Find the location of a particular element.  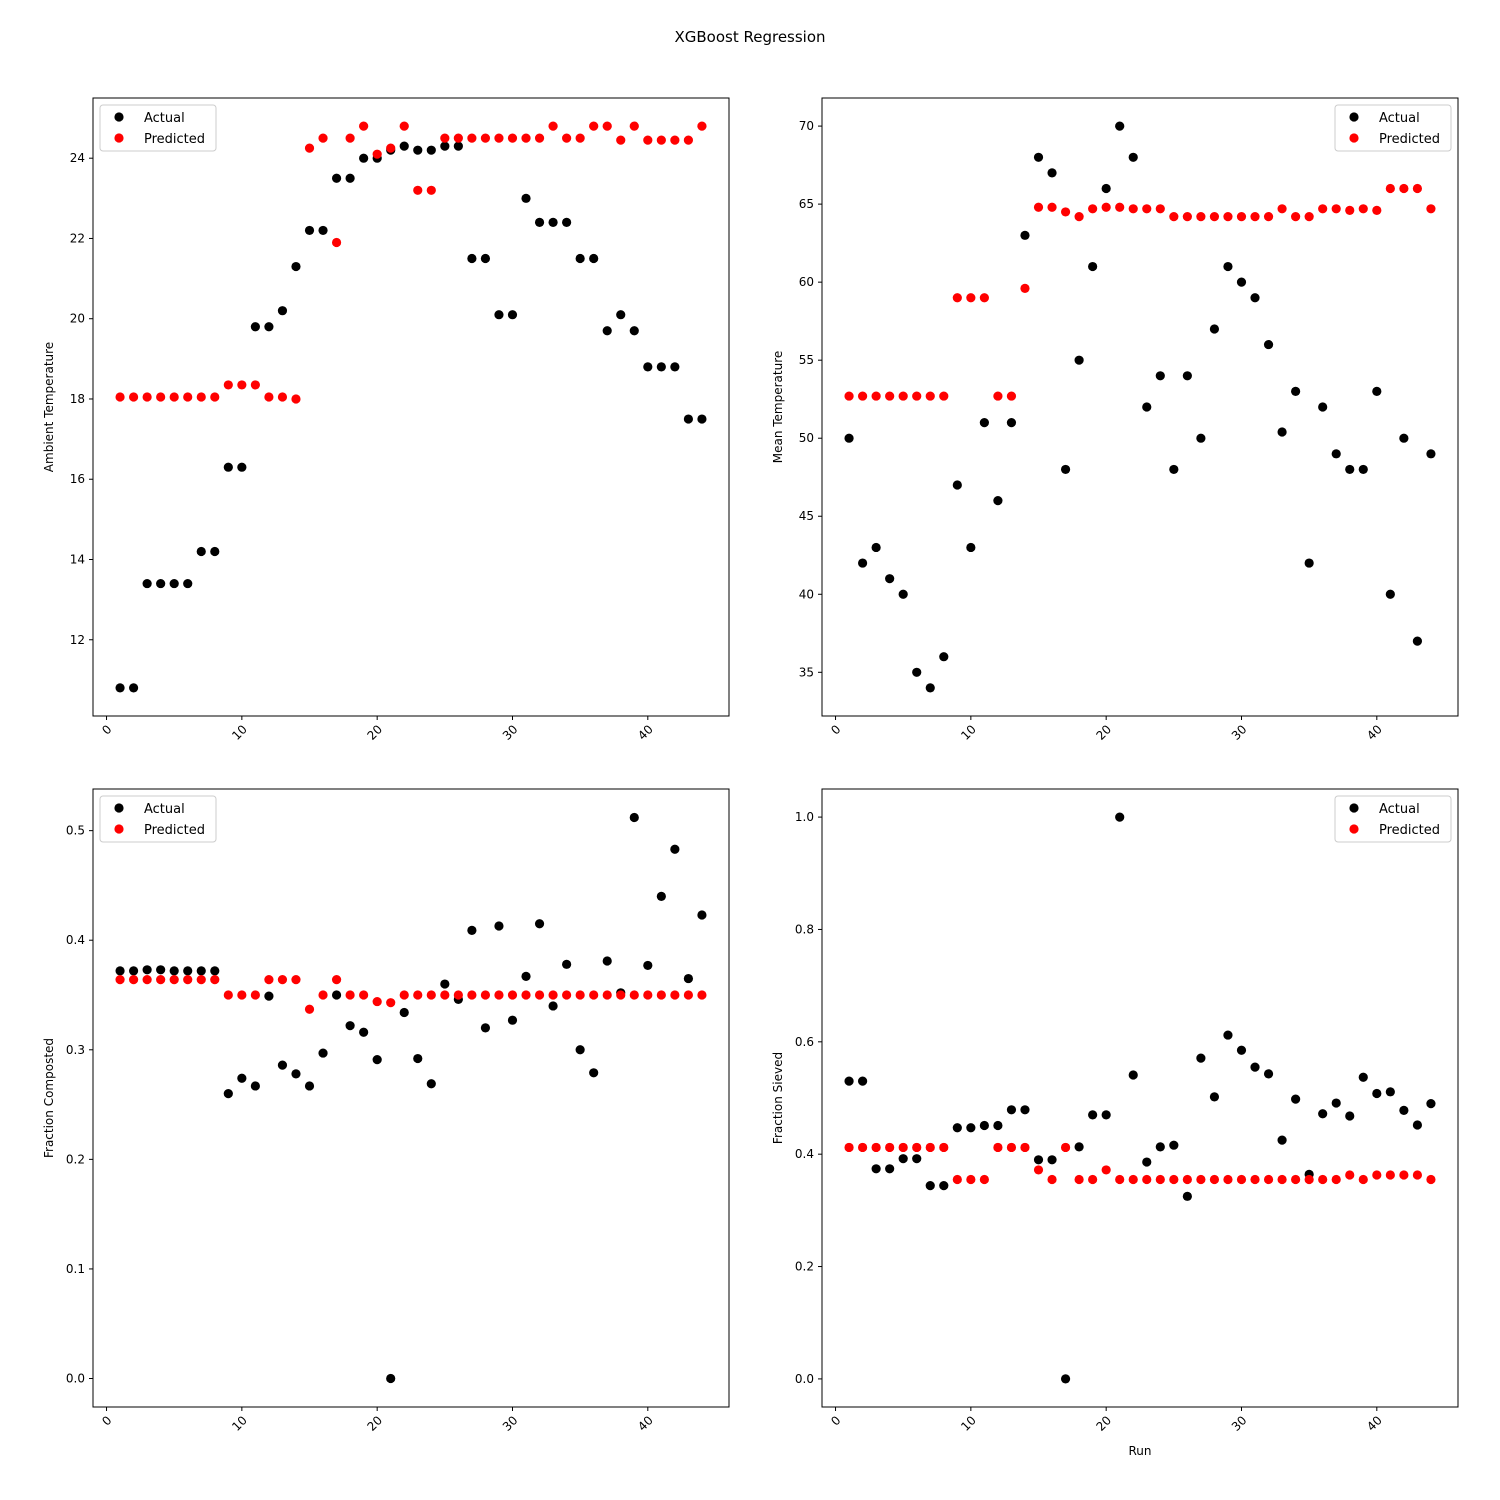

legend-label: Predicted is located at coordinates (174, 830).